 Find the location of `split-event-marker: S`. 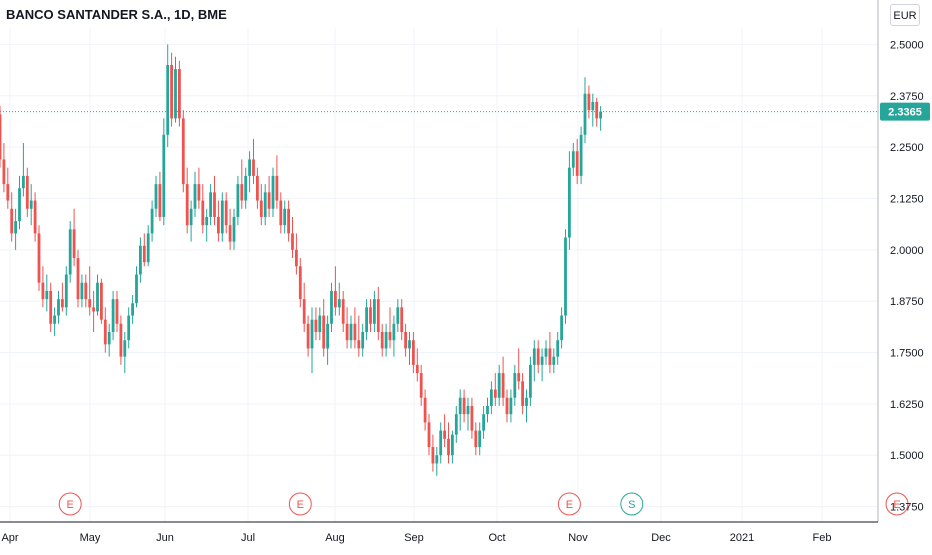

split-event-marker: S is located at coordinates (632, 504).